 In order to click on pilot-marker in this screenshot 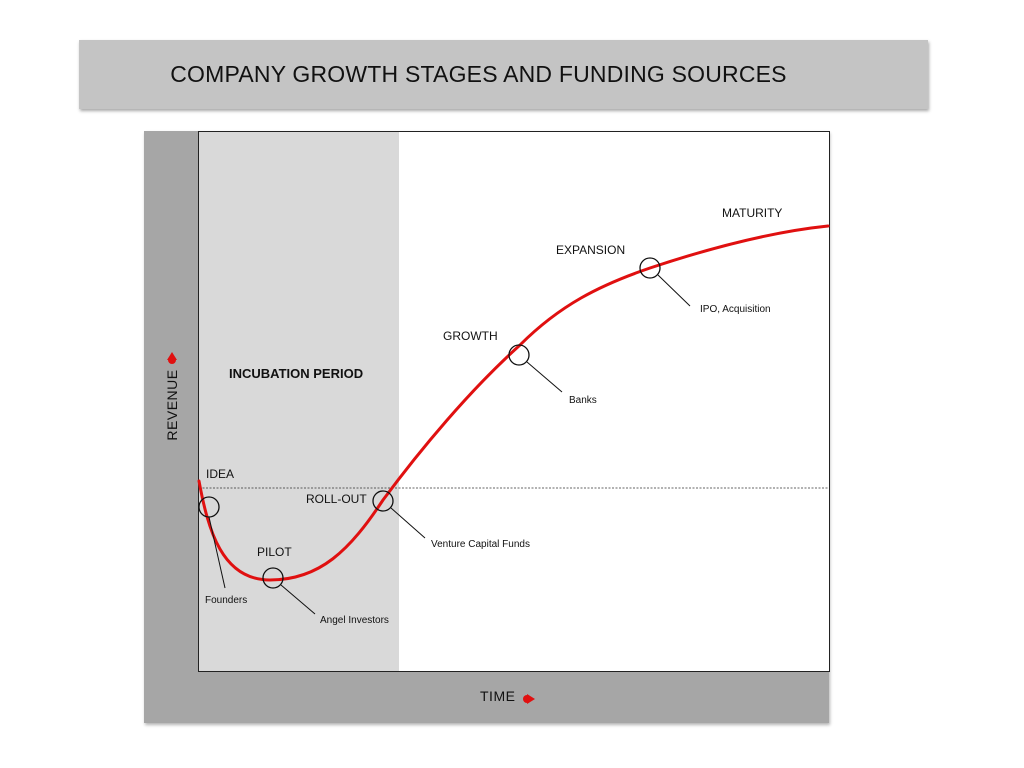, I will do `click(273, 578)`.